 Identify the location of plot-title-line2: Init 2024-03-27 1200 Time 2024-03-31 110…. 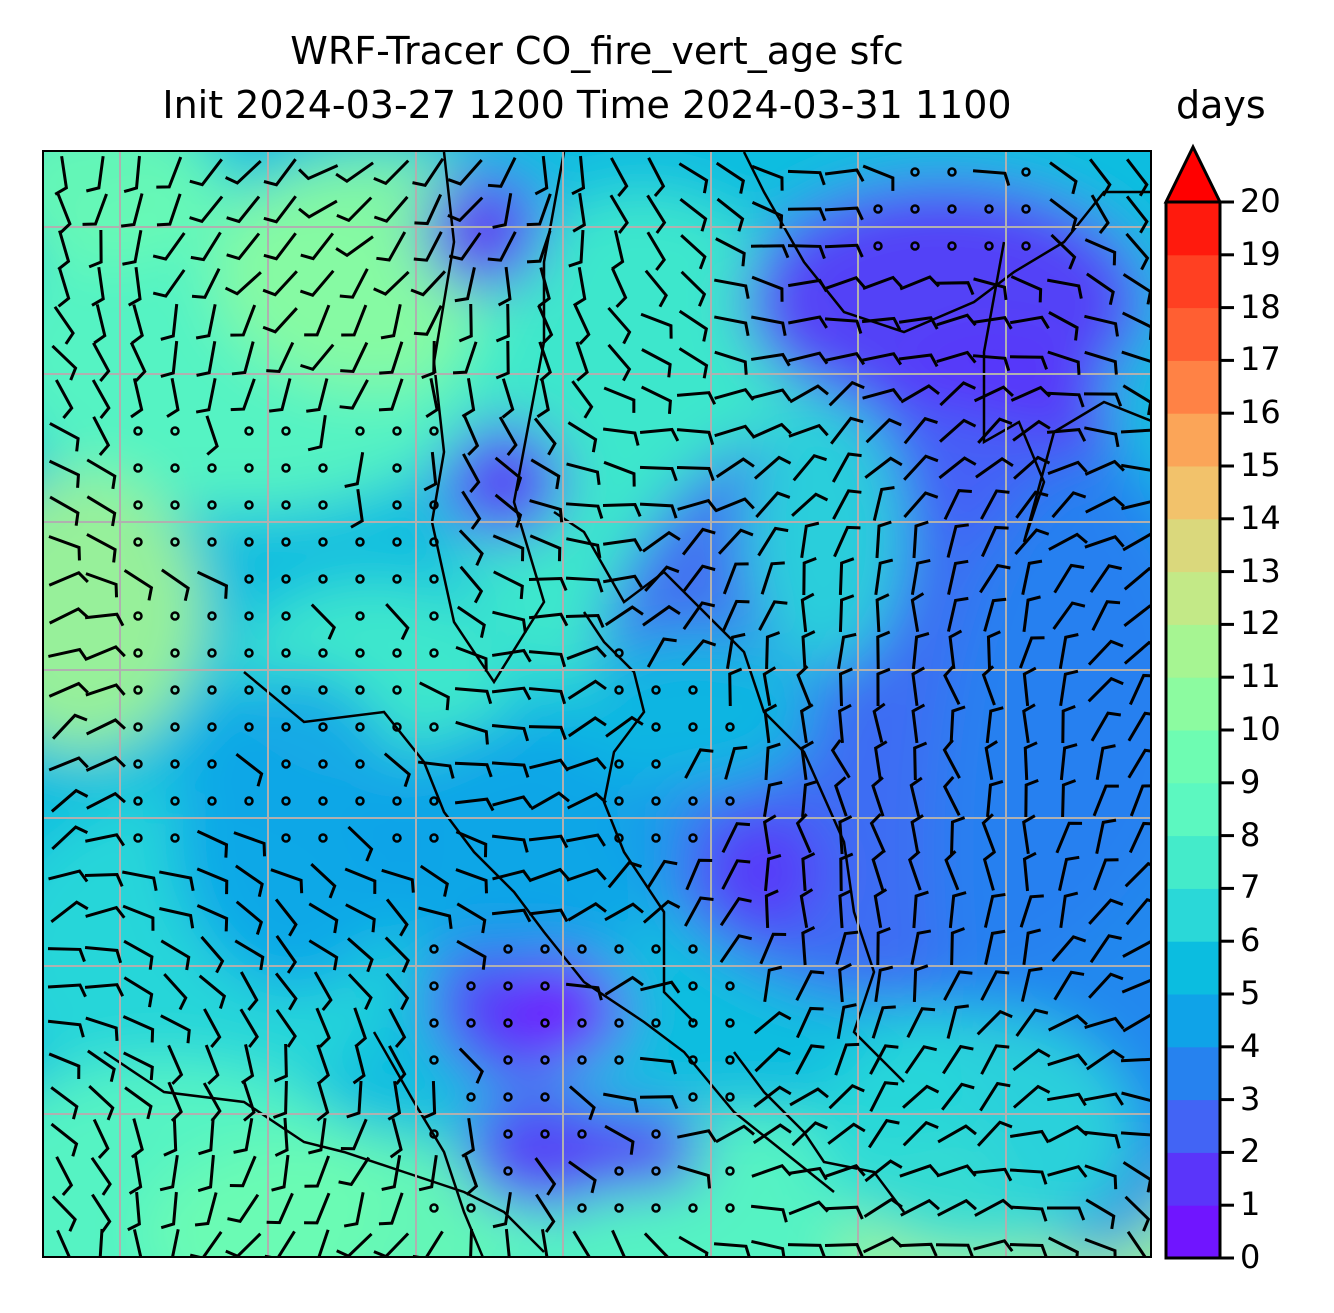
(587, 105).